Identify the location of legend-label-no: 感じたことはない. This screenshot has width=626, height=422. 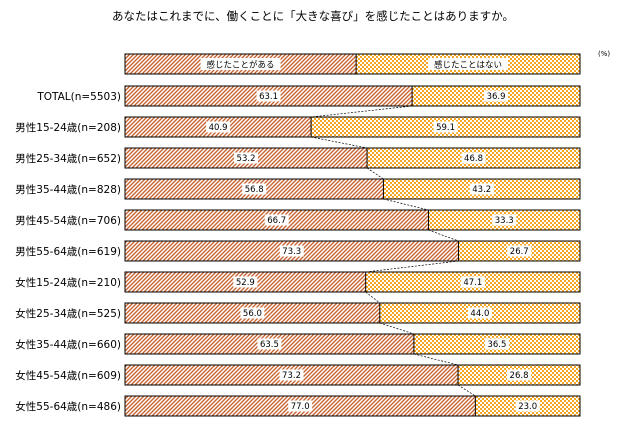
(468, 65).